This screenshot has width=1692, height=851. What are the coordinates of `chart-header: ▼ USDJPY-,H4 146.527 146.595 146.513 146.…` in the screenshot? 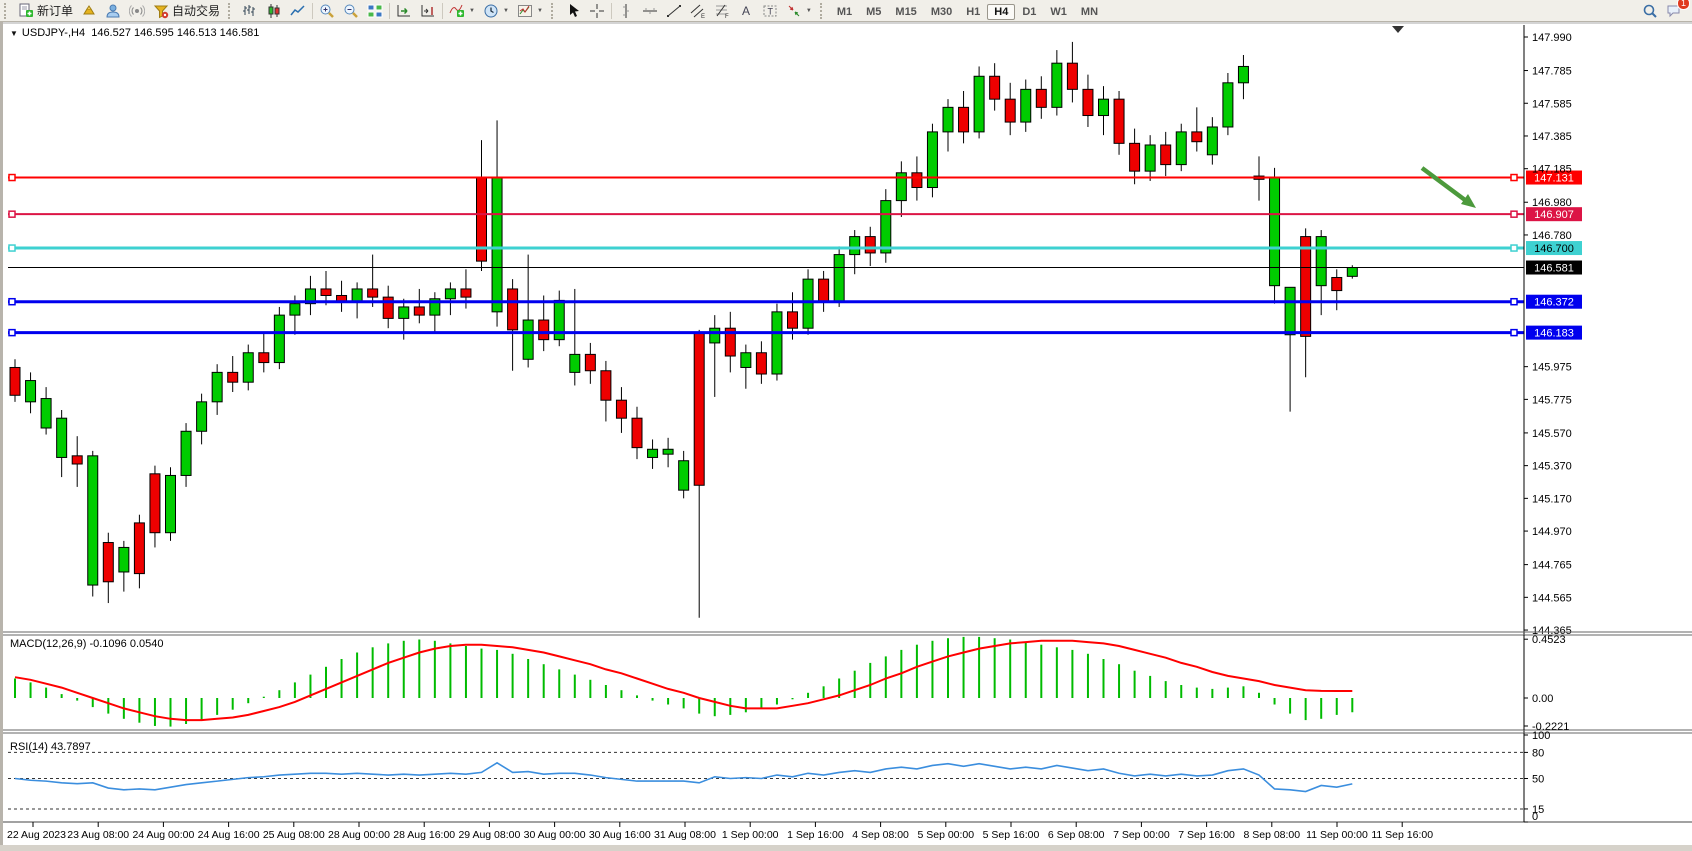 It's located at (134, 33).